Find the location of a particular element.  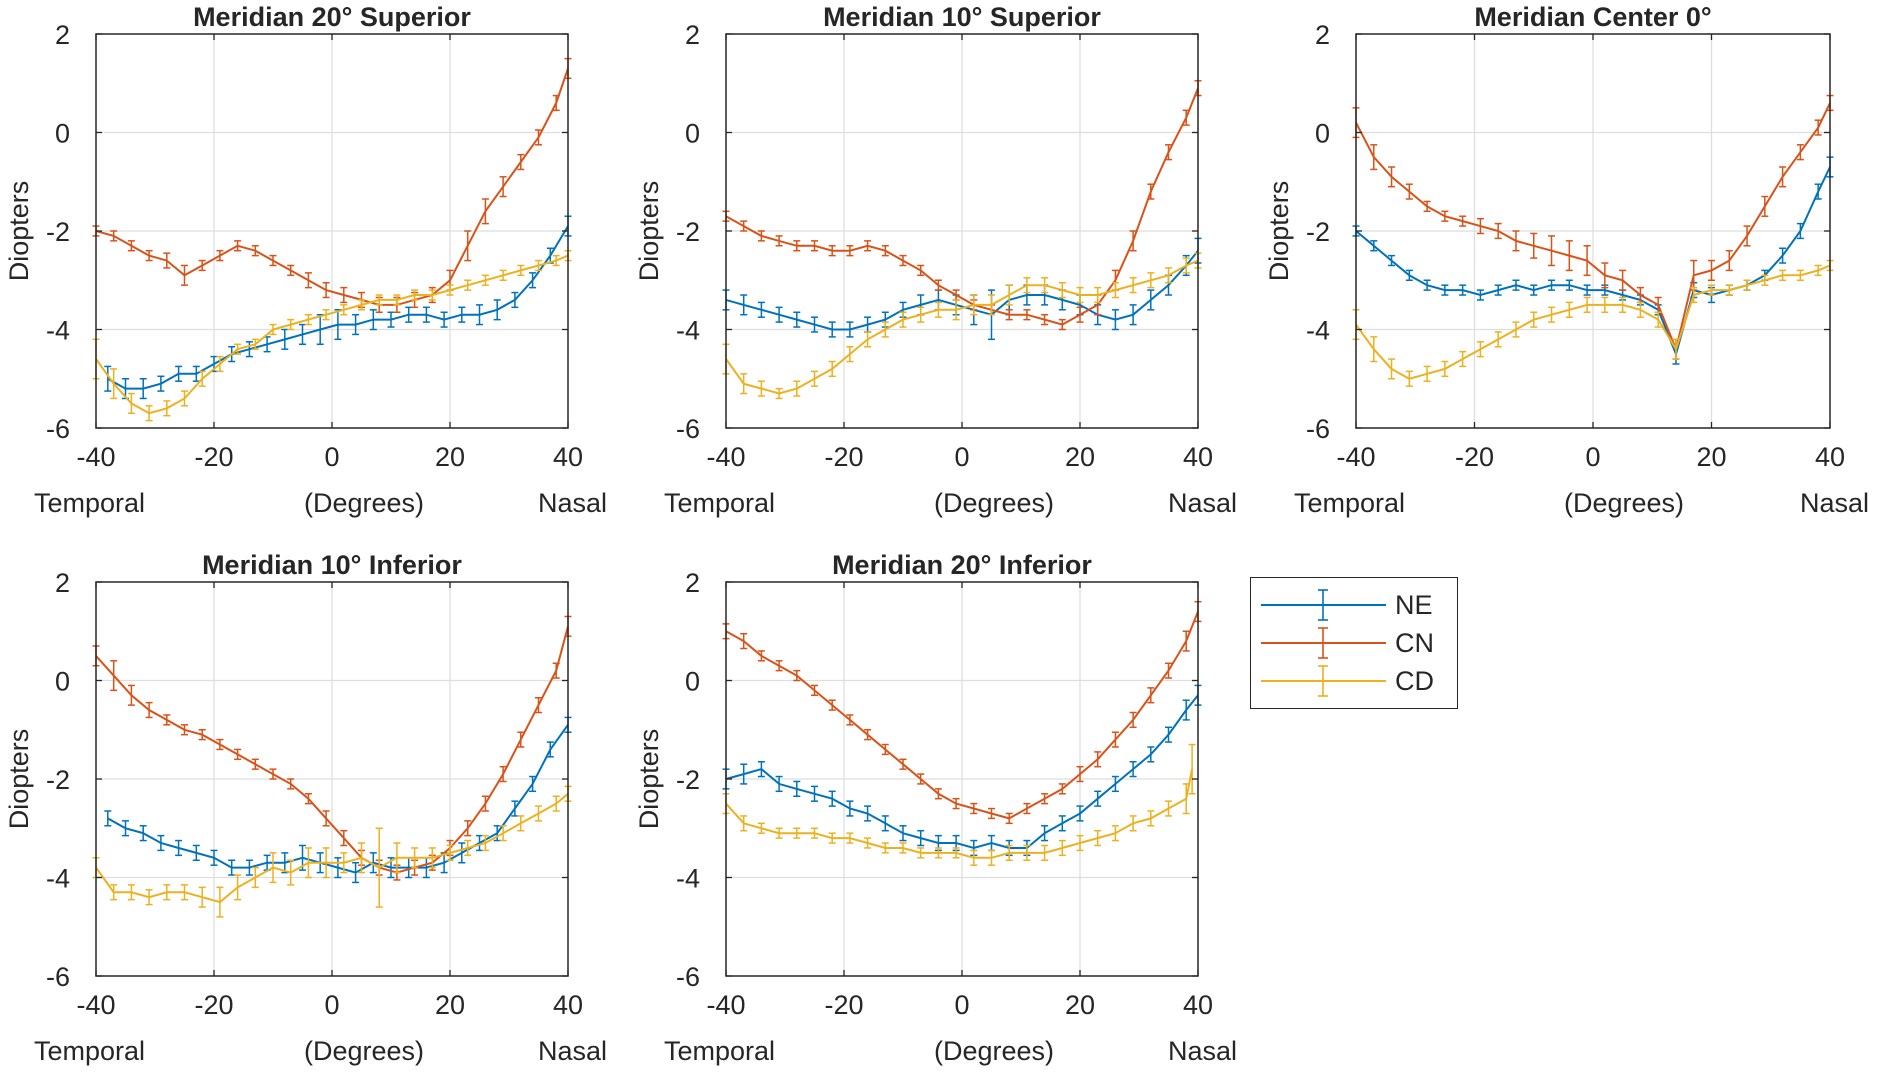

legend-label-ne: NE is located at coordinates (1414, 605).